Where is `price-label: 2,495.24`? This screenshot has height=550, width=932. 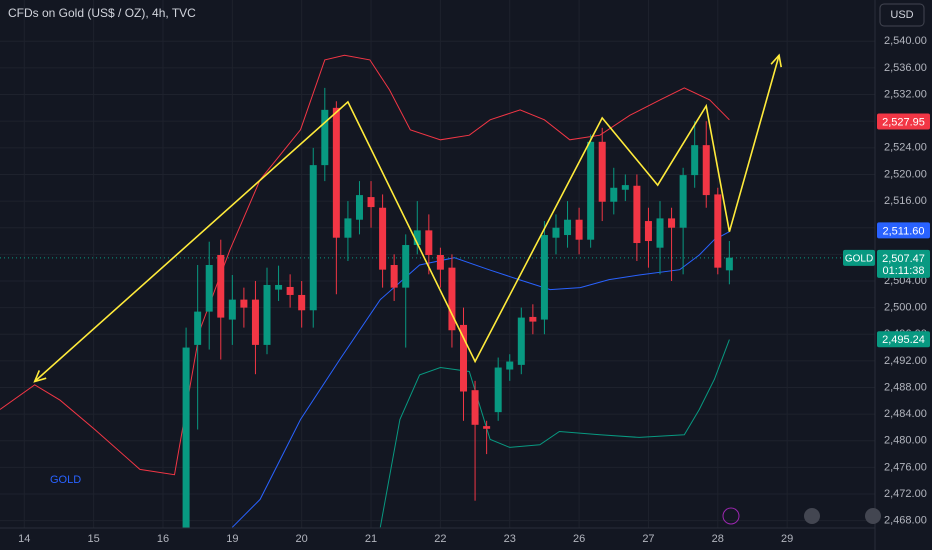
price-label: 2,495.24 is located at coordinates (903, 340).